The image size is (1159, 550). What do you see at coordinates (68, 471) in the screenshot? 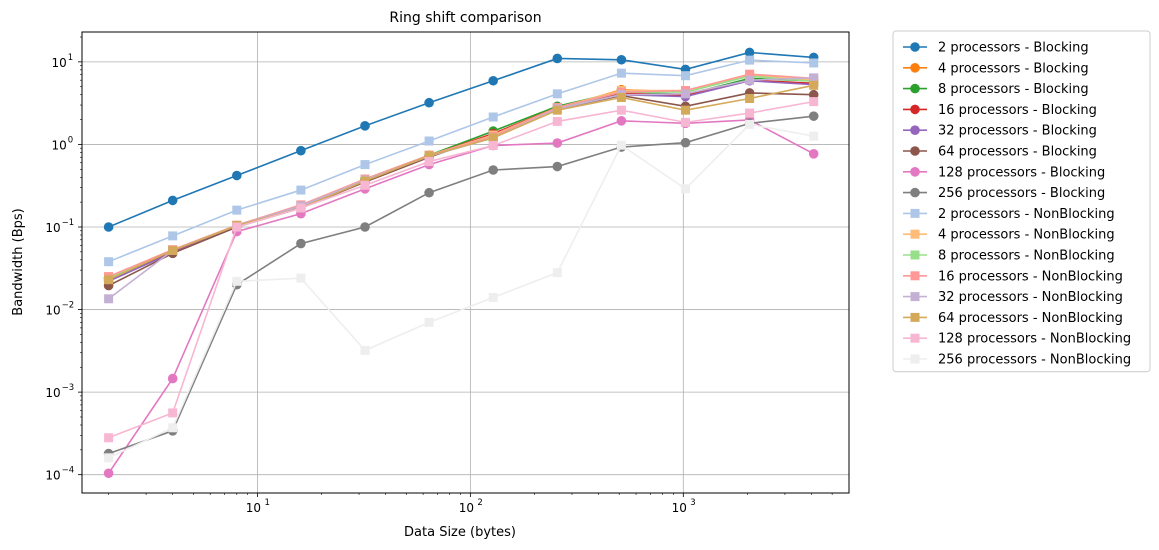
I see `y-tick-exponent: −4` at bounding box center [68, 471].